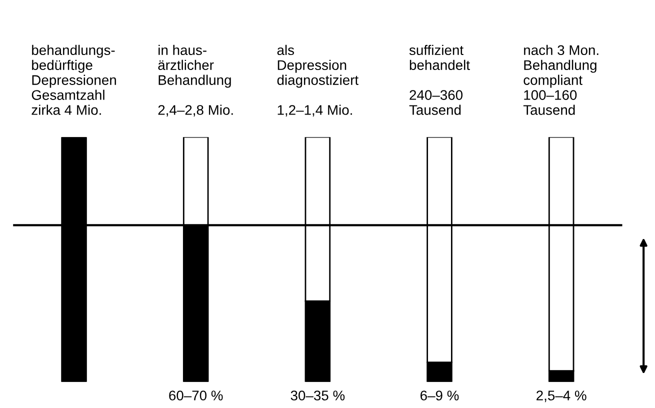 Image resolution: width=655 pixels, height=408 pixels. What do you see at coordinates (439, 395) in the screenshot?
I see `annotation: 6–9 %` at bounding box center [439, 395].